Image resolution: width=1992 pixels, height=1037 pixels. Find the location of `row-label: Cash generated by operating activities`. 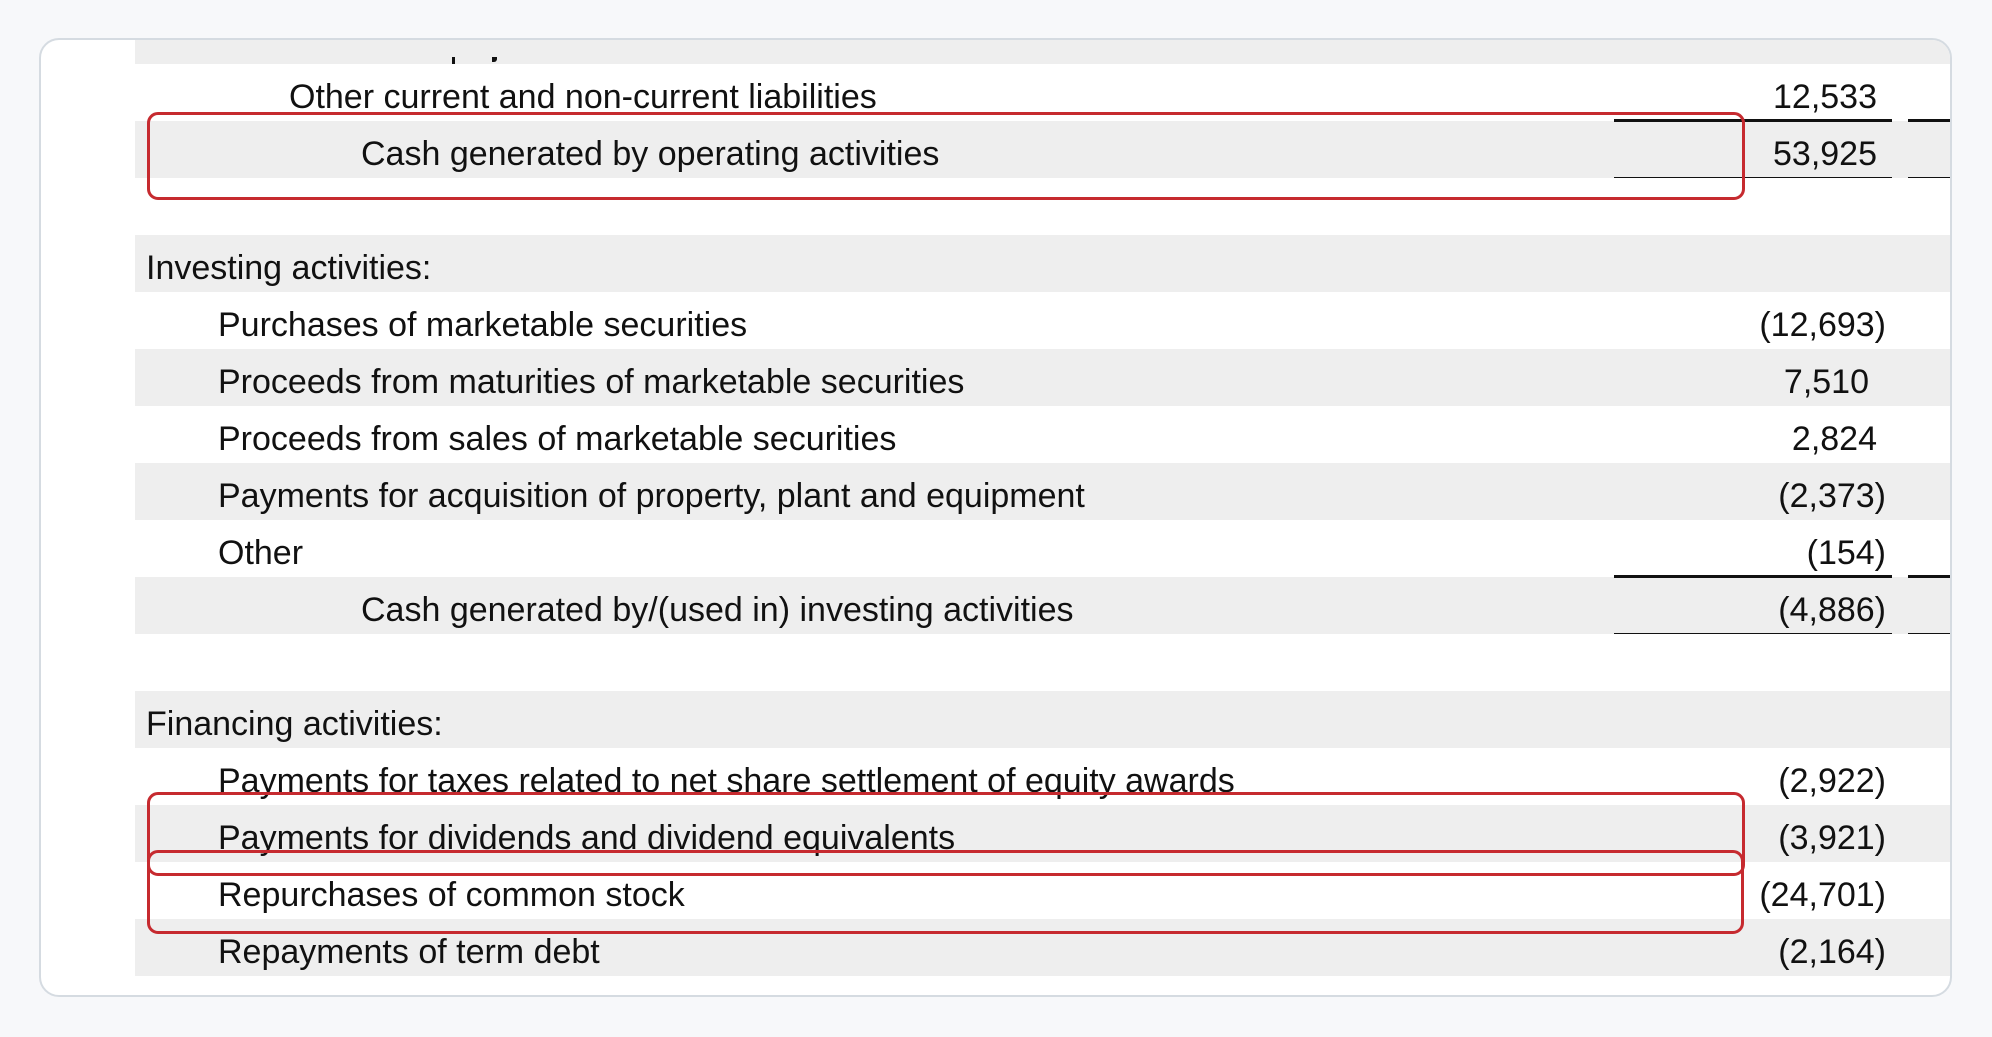

row-label: Cash generated by operating activities is located at coordinates (650, 154).